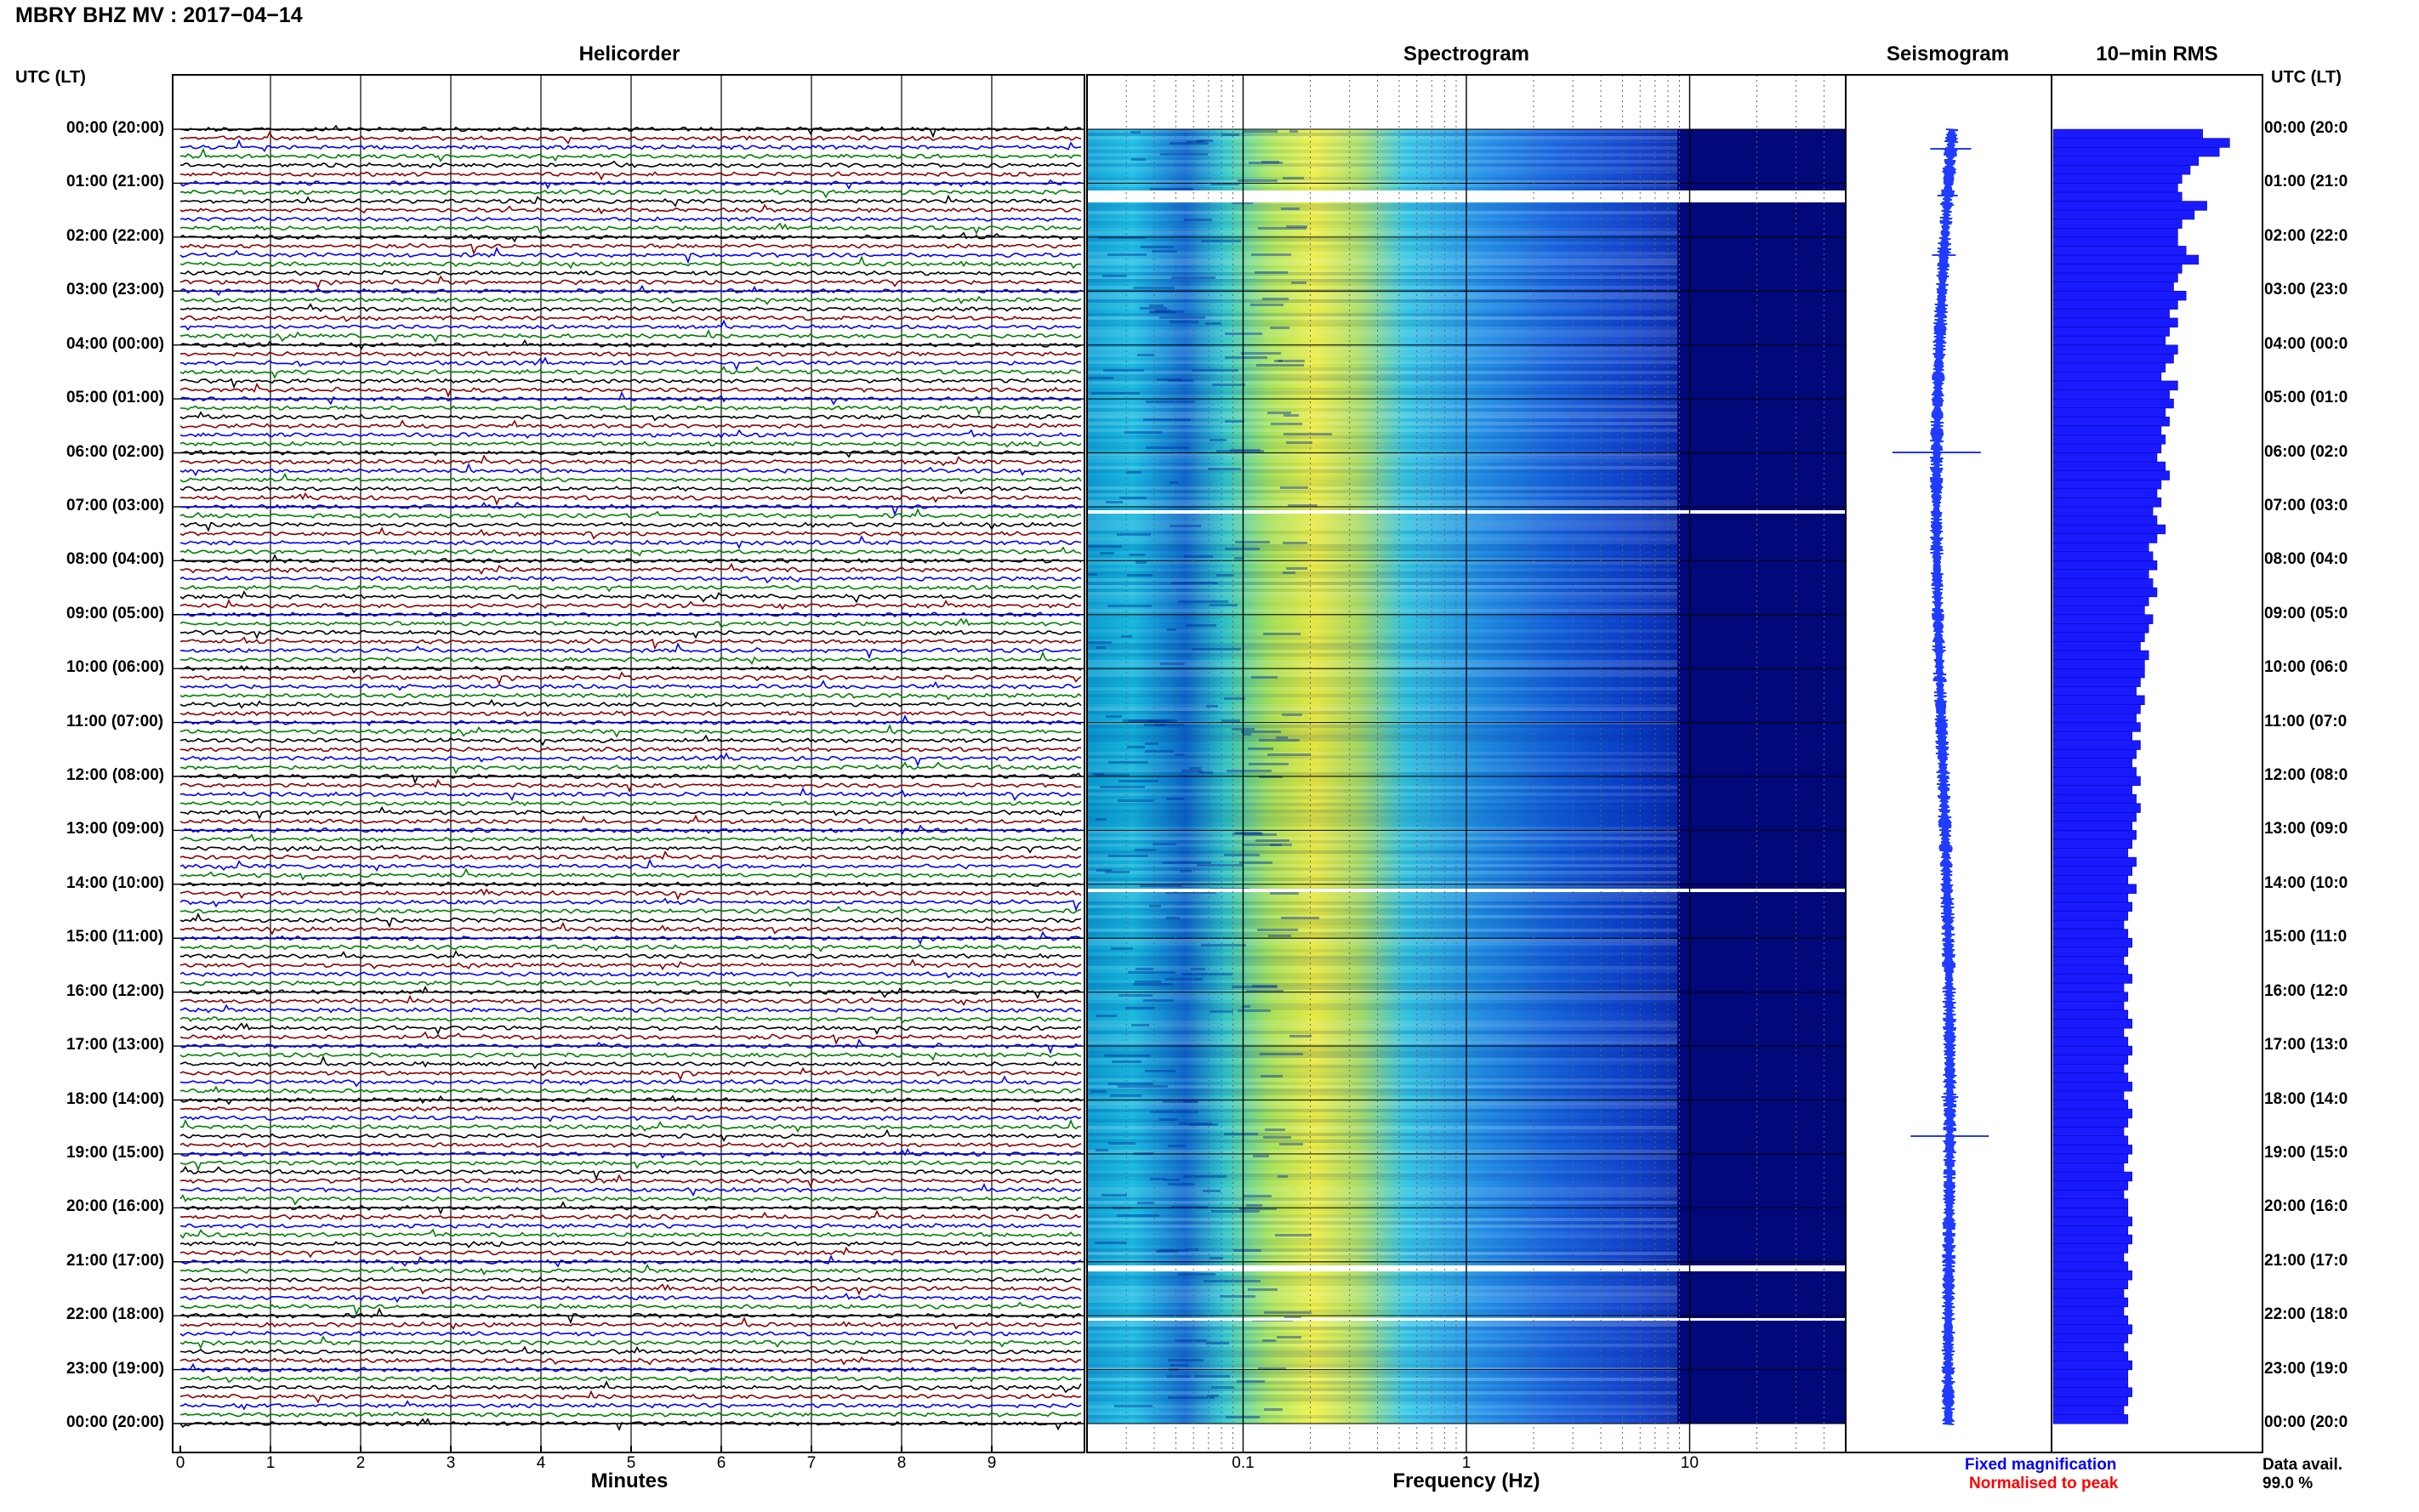 The image size is (2419, 1512). Describe the element at coordinates (2306, 829) in the screenshot. I see `time-label-right: 13:00 (09:0` at that location.